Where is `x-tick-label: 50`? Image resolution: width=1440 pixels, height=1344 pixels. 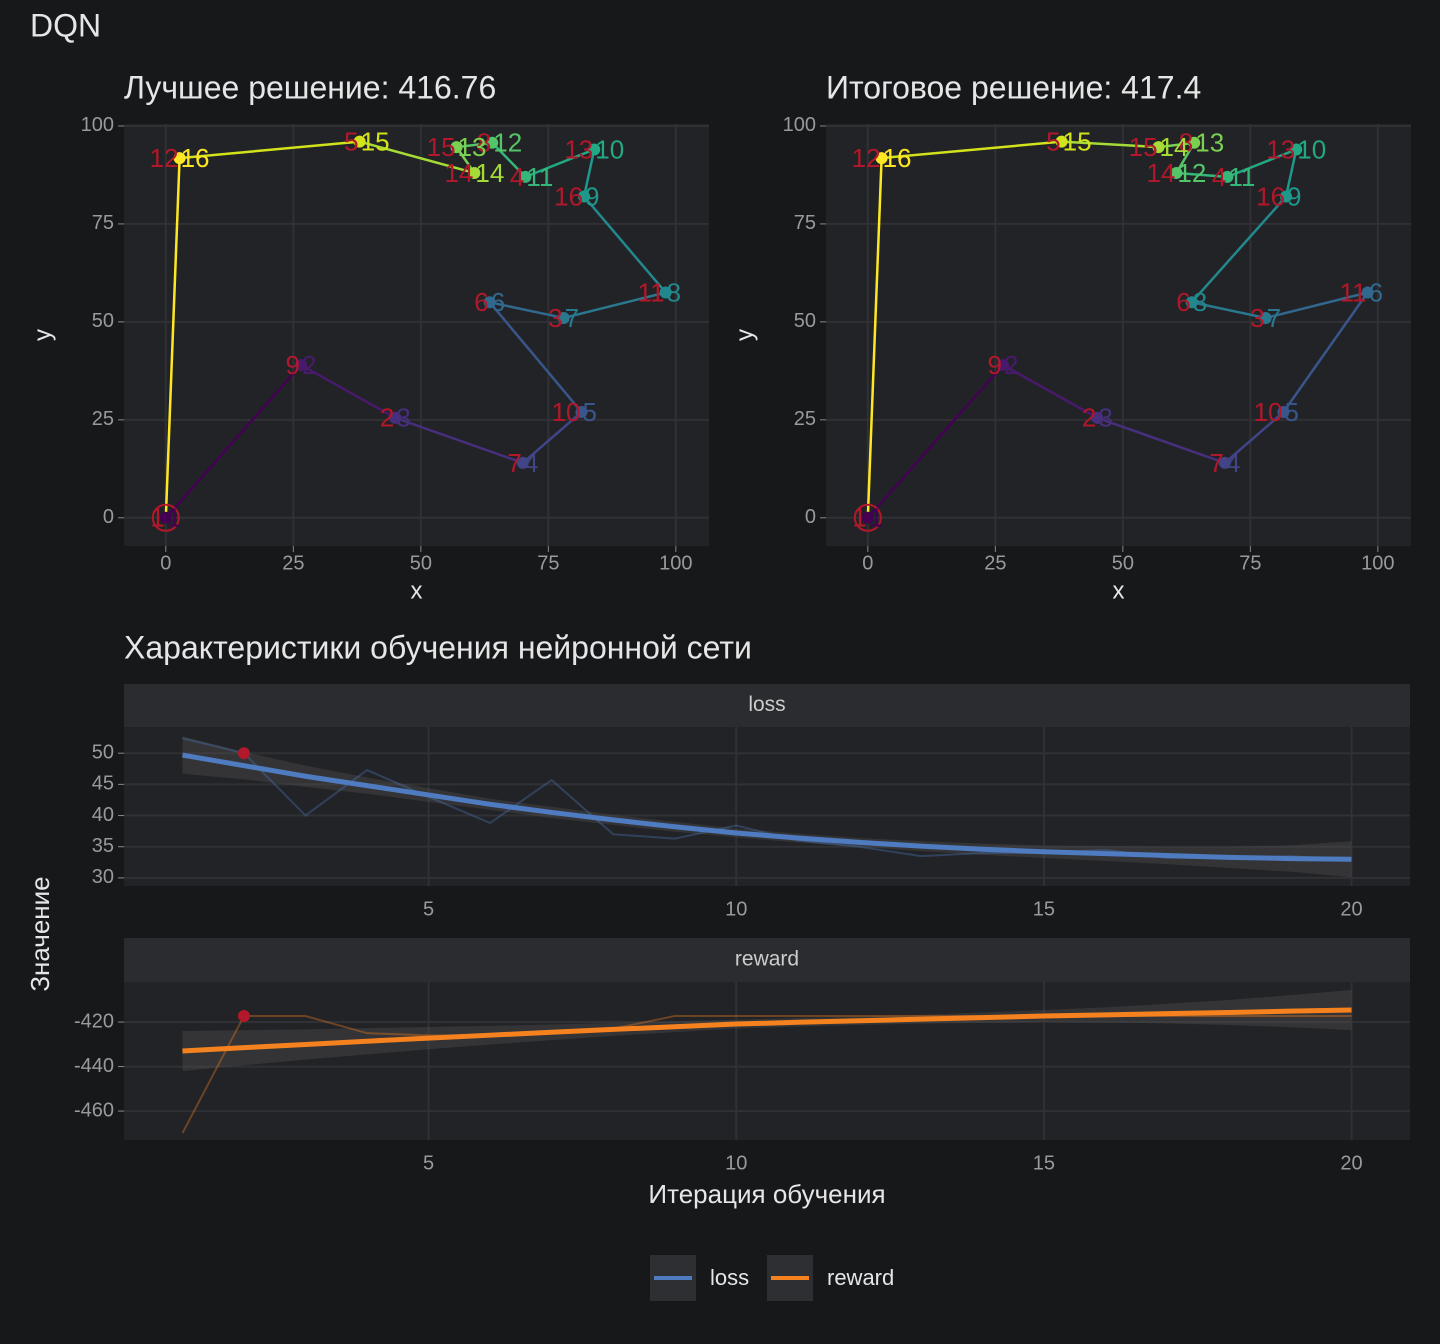 x-tick-label: 50 is located at coordinates (421, 563).